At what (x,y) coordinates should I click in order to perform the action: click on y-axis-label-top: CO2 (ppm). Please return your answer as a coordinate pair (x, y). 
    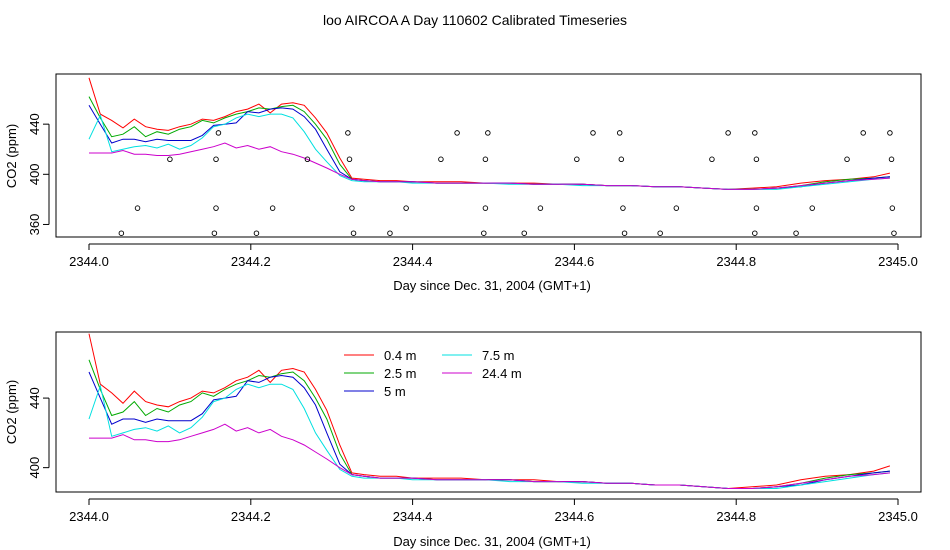
    Looking at the image, I should click on (11, 156).